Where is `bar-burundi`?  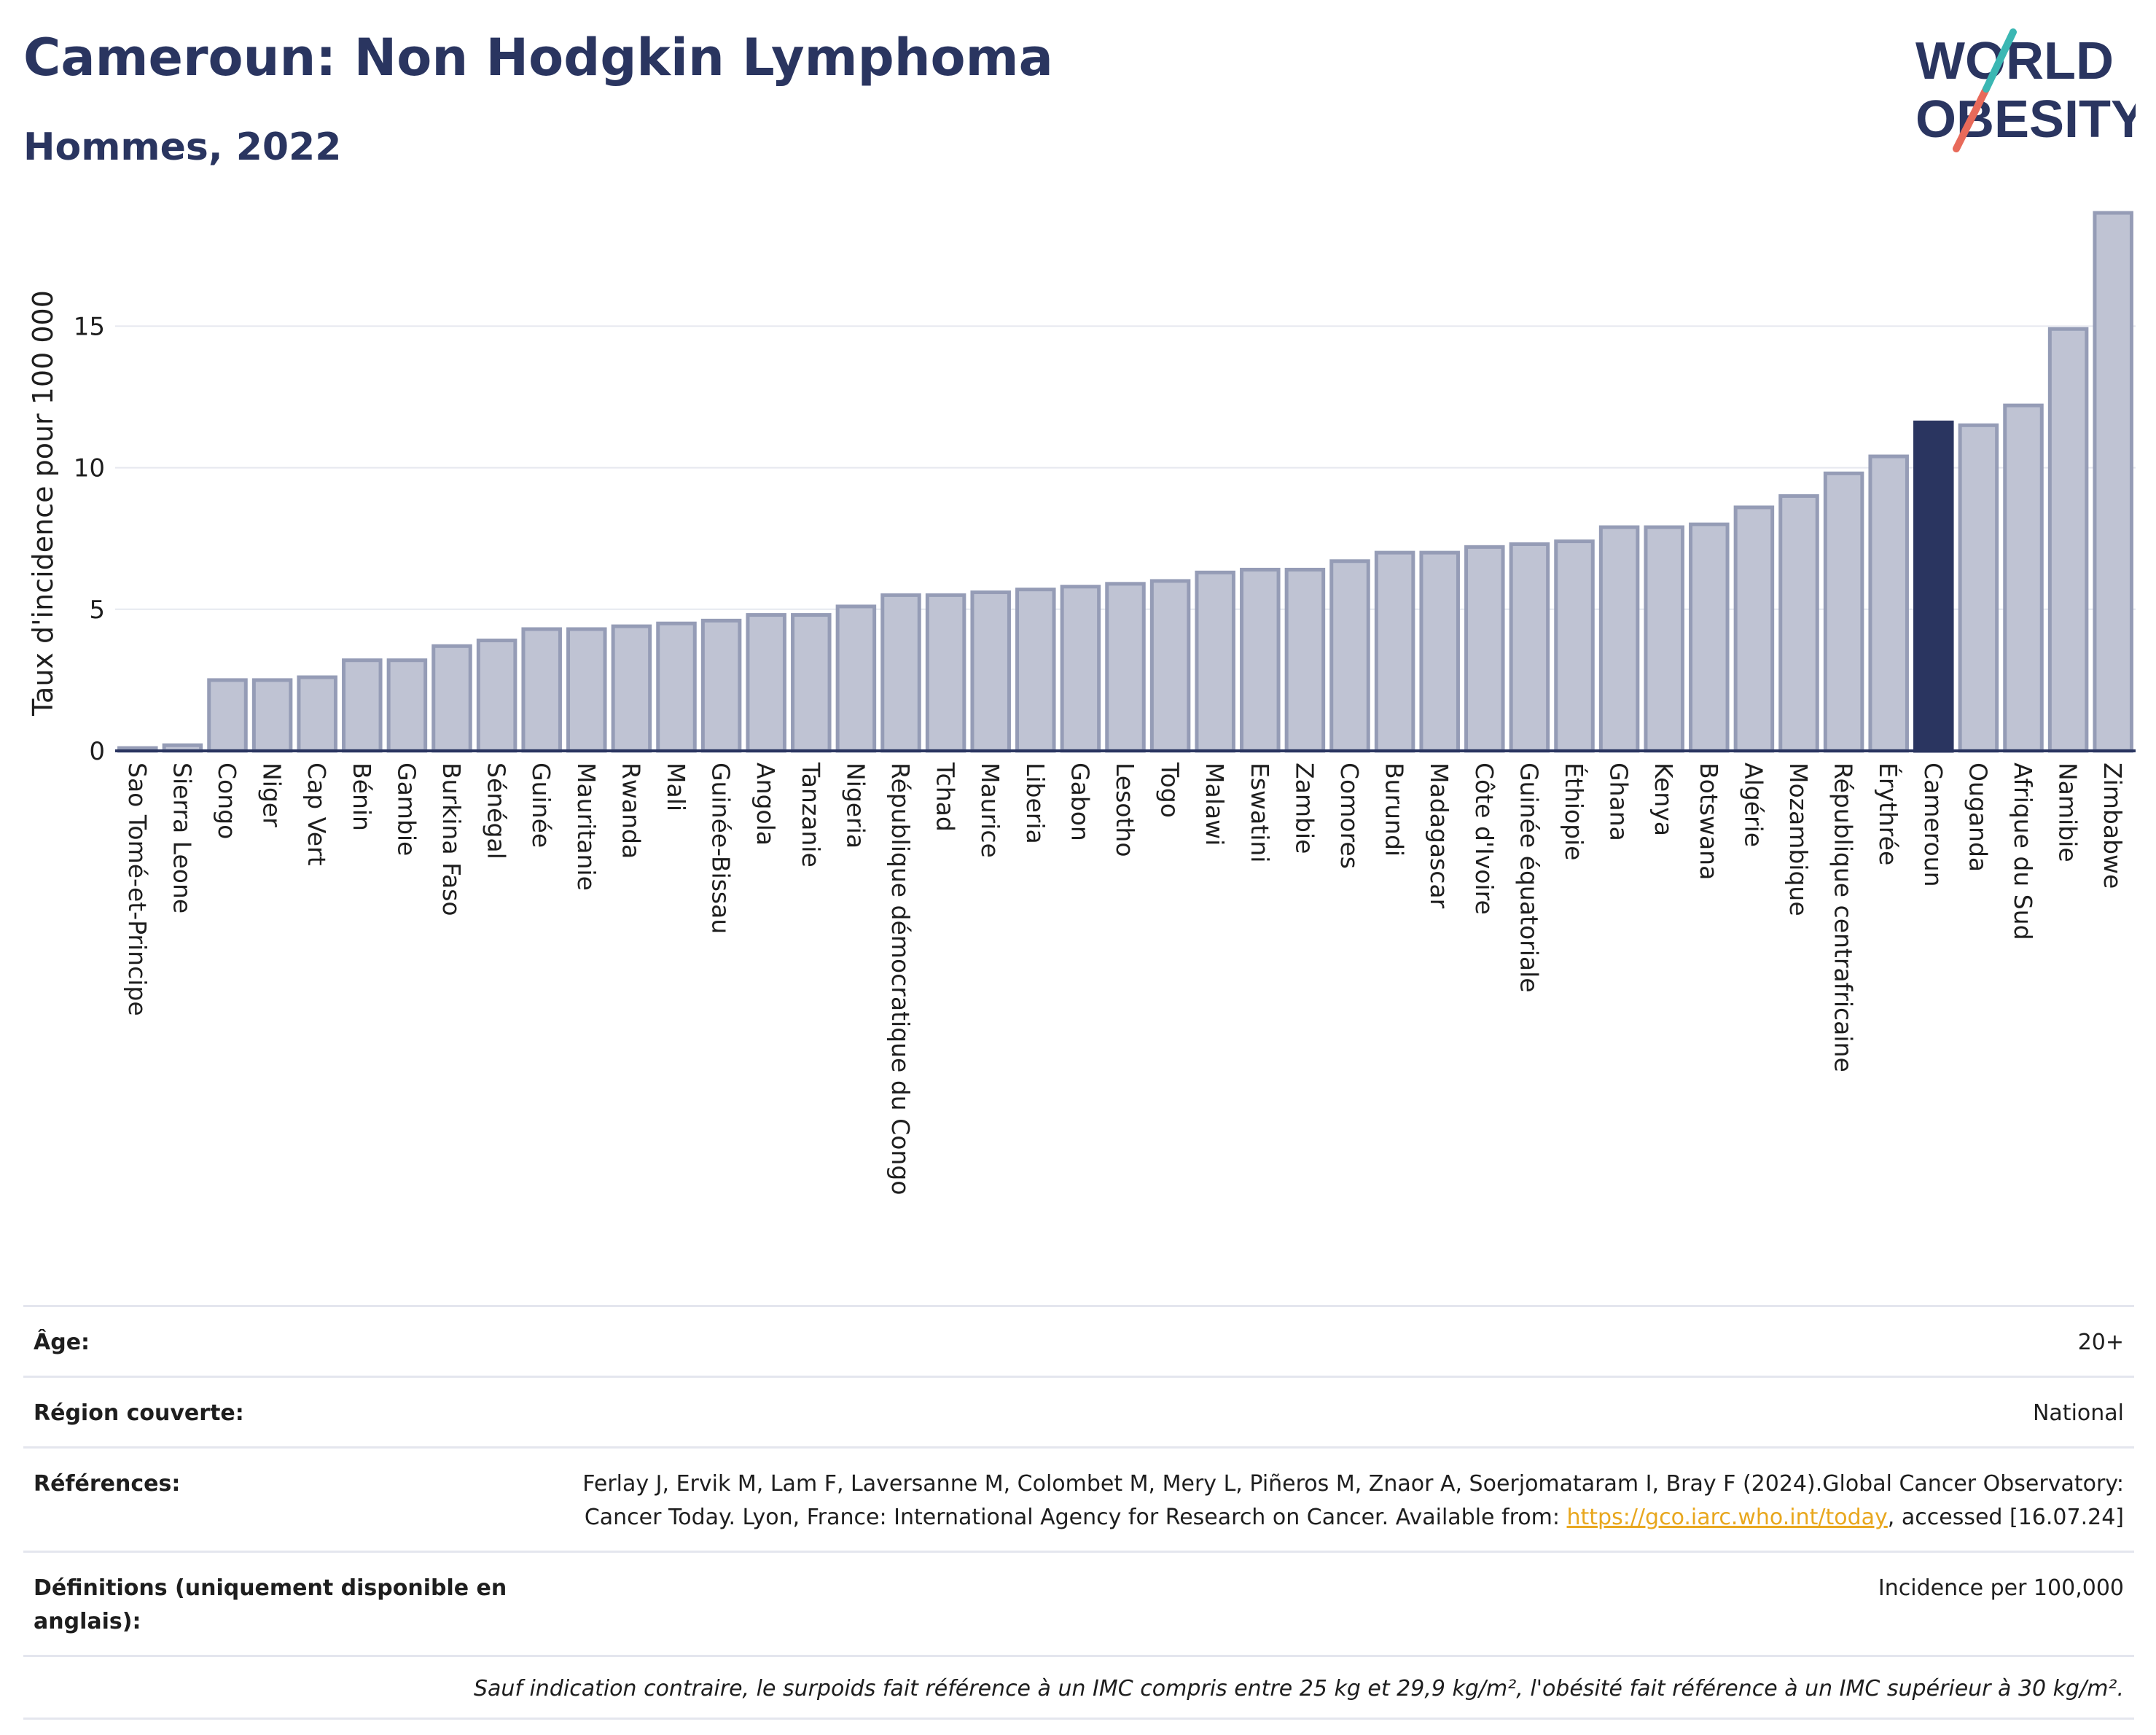 bar-burundi is located at coordinates (1395, 651).